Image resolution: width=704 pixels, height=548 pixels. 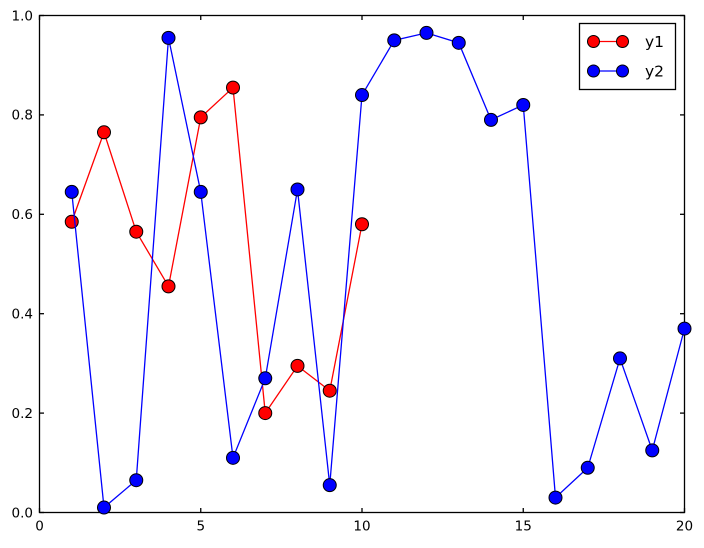 What do you see at coordinates (361, 527) in the screenshot?
I see `x-tick-label: 10` at bounding box center [361, 527].